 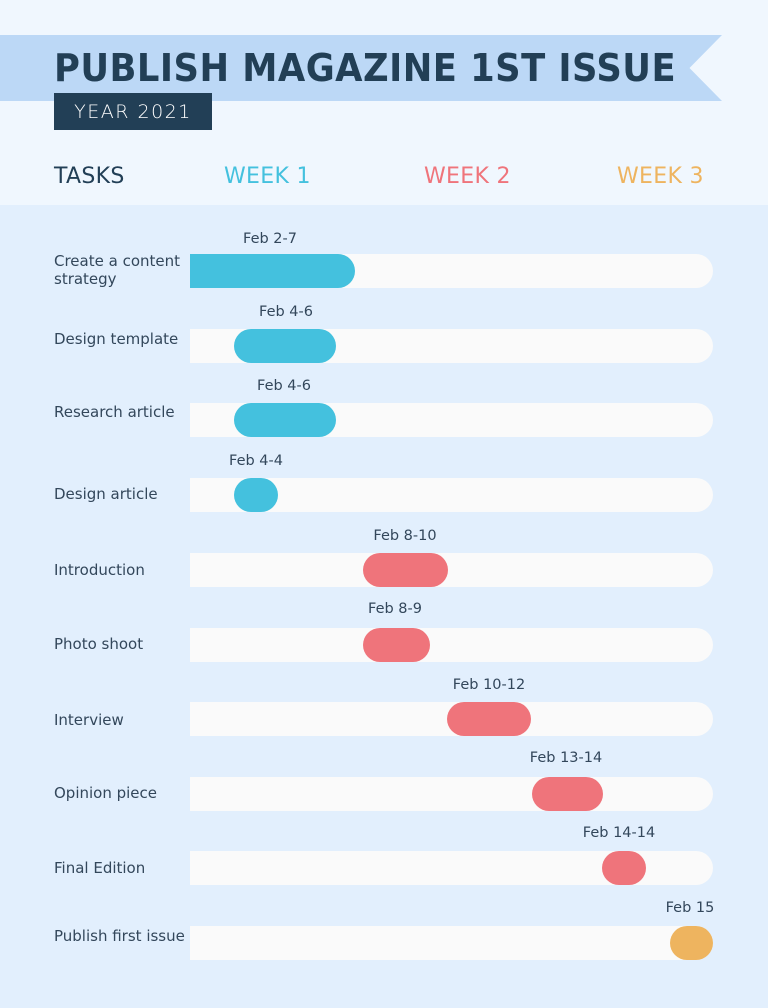 What do you see at coordinates (267, 176) in the screenshot?
I see `column-header-week1: WEEK 1` at bounding box center [267, 176].